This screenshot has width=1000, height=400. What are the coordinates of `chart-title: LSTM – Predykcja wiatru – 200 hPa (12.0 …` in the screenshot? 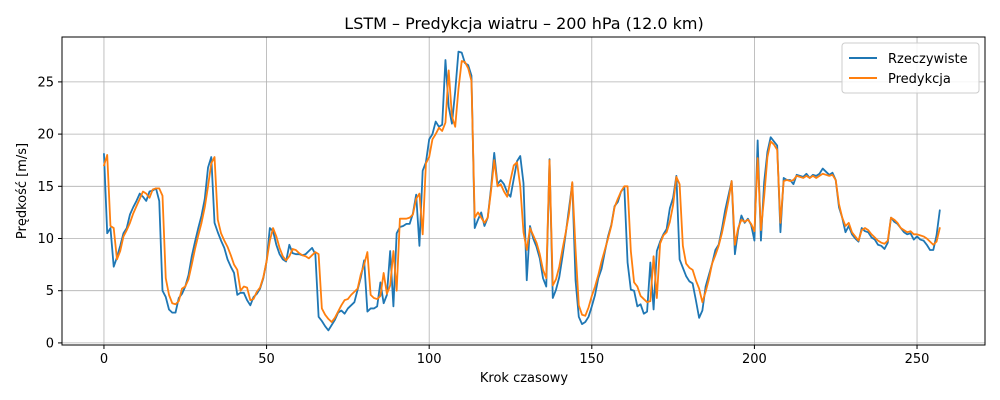 It's located at (523, 23).